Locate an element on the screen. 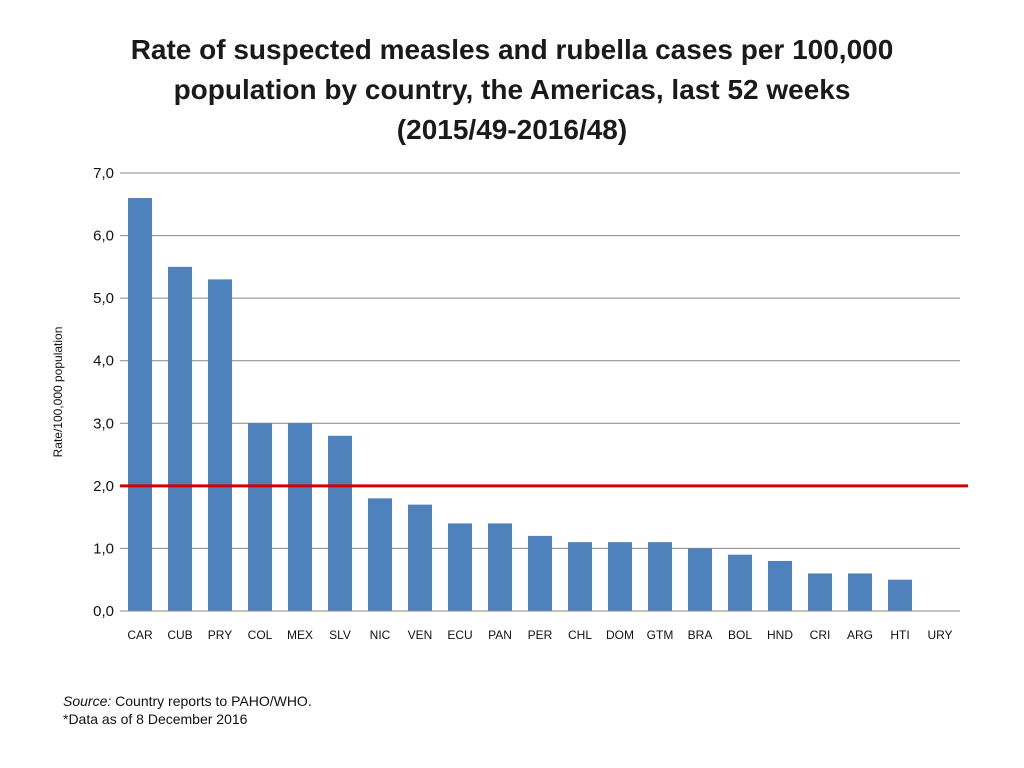 This screenshot has width=1024, height=768. data-date-note: *Data as of 8 December 2016 is located at coordinates (155, 719).